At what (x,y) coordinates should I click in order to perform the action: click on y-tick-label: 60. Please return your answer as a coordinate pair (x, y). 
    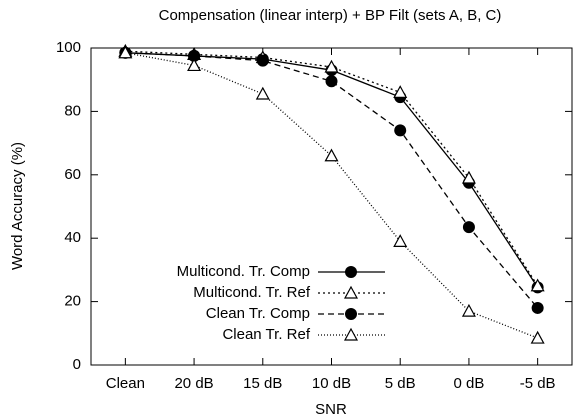
    Looking at the image, I should click on (72, 174).